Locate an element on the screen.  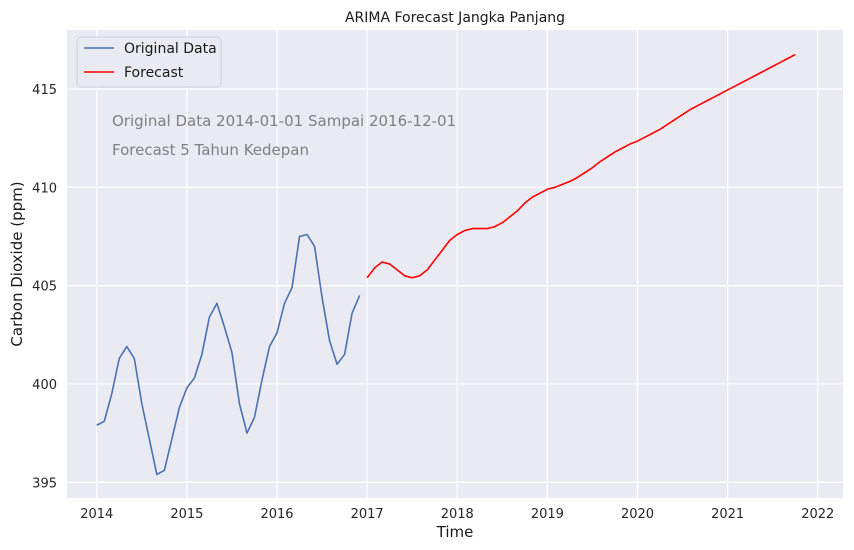
x-tick-label: 2015 is located at coordinates (186, 514).